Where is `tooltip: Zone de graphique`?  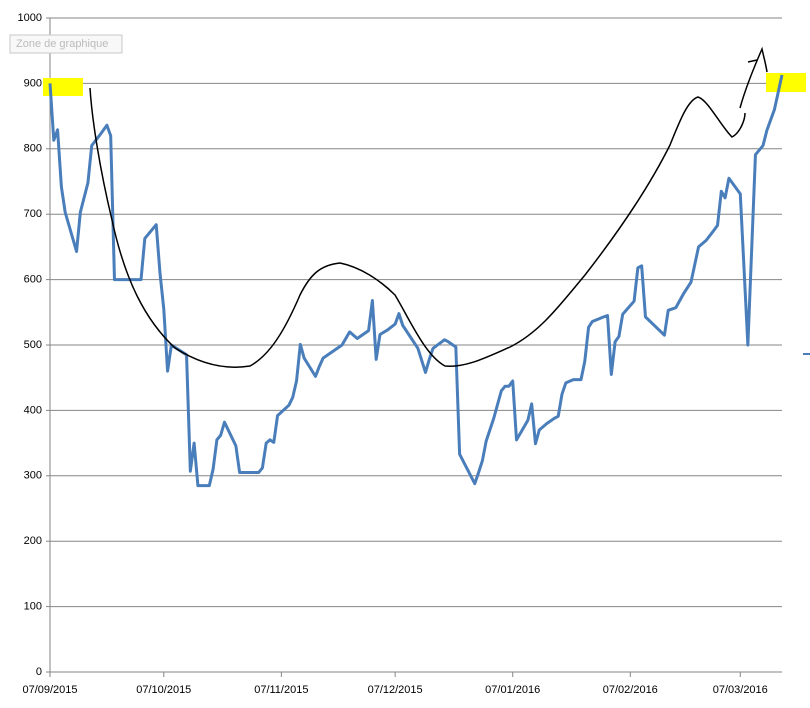
tooltip: Zone de graphique is located at coordinates (66, 44).